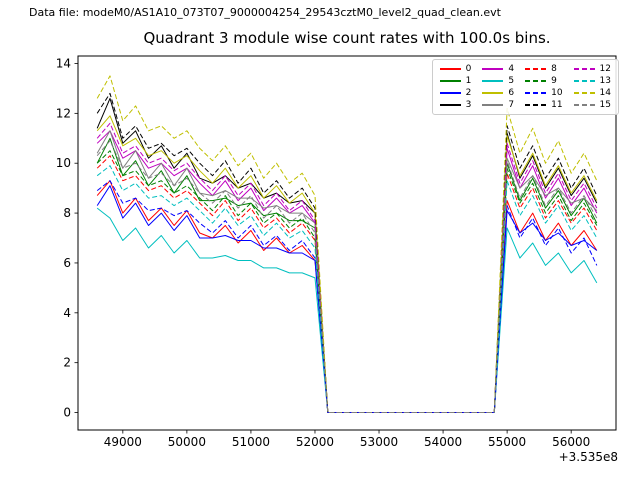 Image resolution: width=640 pixels, height=480 pixels. I want to click on legend-entry-label: 12, so click(605, 68).